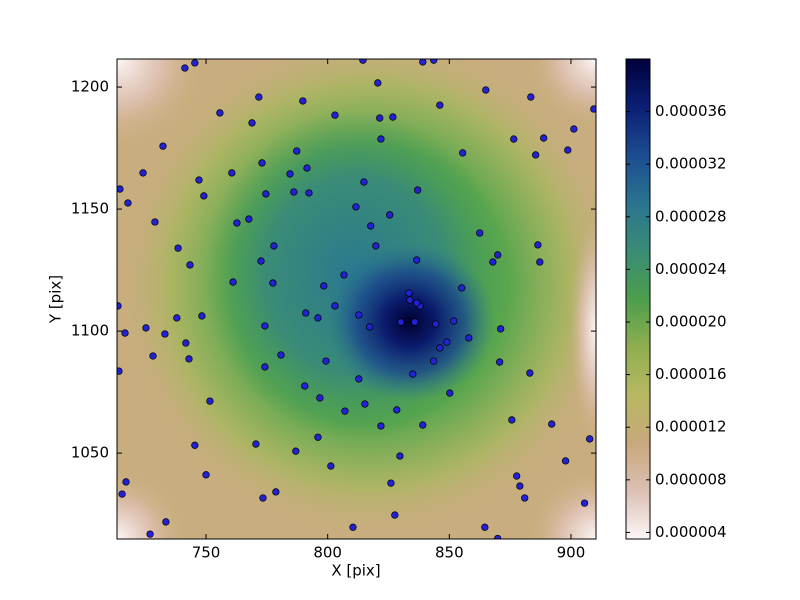 The image size is (800, 600). What do you see at coordinates (638, 299) in the screenshot?
I see `colorbar` at bounding box center [638, 299].